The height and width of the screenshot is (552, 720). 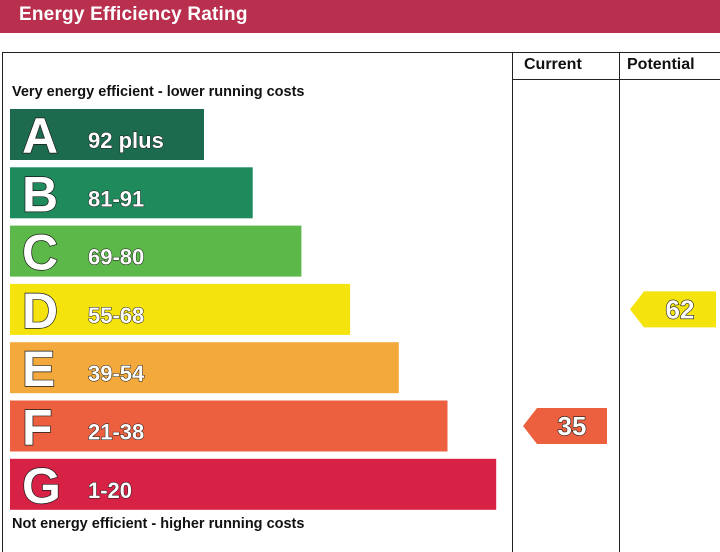 What do you see at coordinates (40, 253) in the screenshot?
I see `band-c-letter: C` at bounding box center [40, 253].